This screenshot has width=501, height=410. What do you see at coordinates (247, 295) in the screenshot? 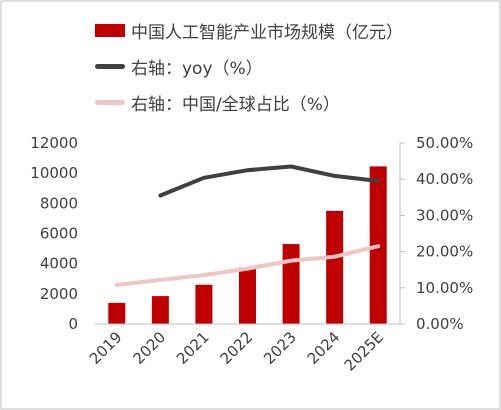
I see `bar-2022` at bounding box center [247, 295].